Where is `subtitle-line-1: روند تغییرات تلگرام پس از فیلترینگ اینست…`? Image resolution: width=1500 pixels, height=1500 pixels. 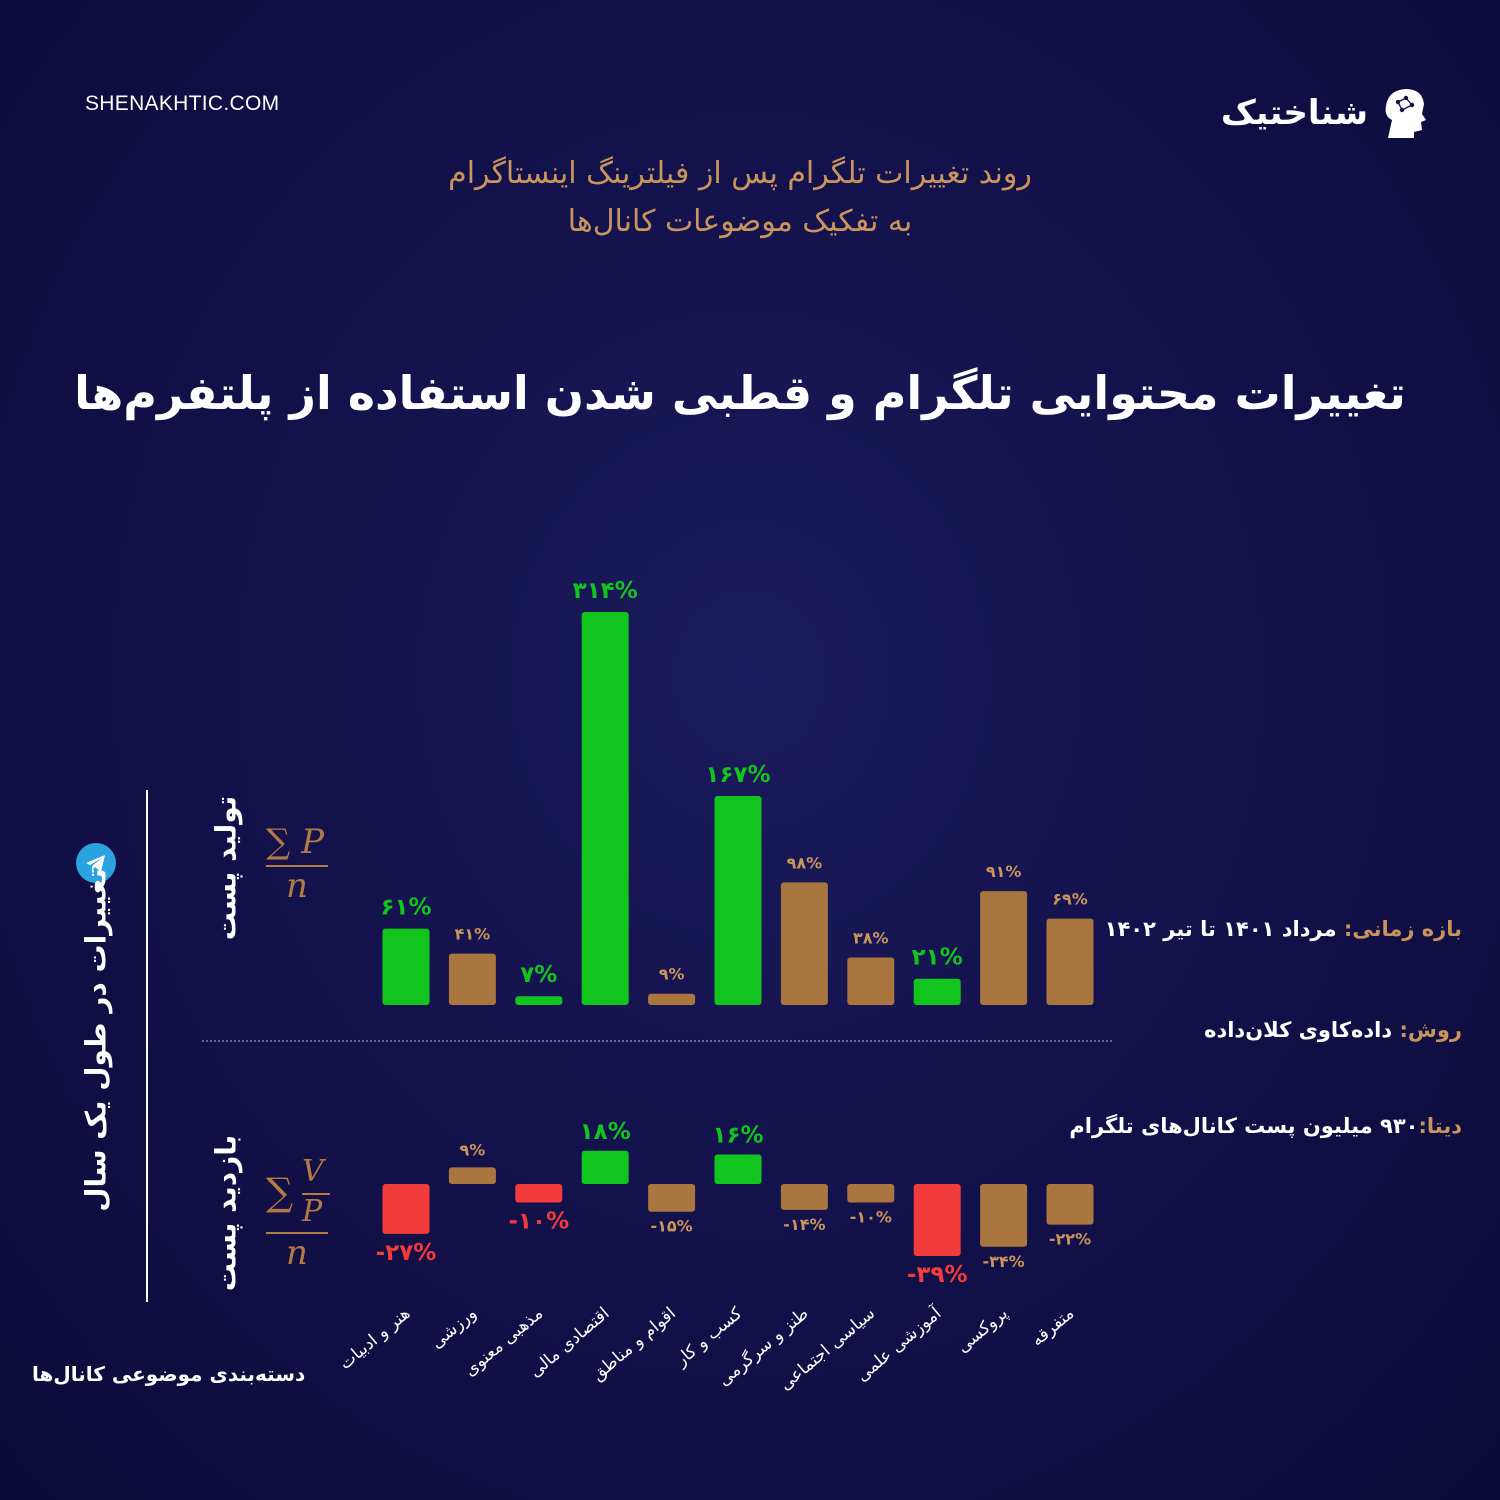
subtitle-line-1: روند تغییرات تلگرام پس از فیلترینگ اینست… is located at coordinates (740, 173).